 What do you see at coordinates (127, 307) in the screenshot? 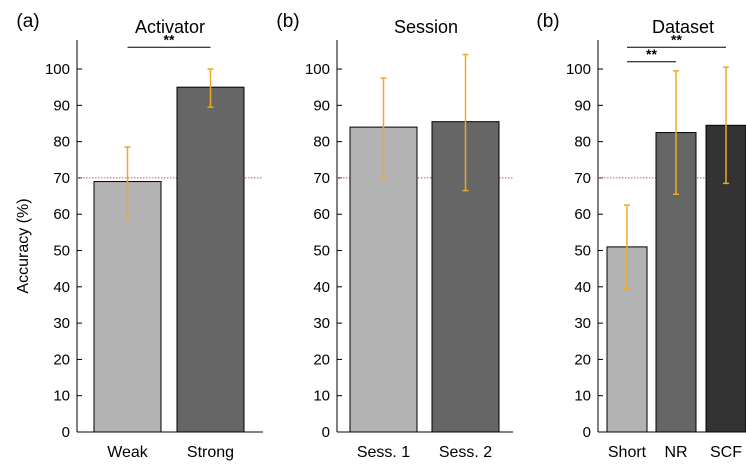
I see `bar-weak` at bounding box center [127, 307].